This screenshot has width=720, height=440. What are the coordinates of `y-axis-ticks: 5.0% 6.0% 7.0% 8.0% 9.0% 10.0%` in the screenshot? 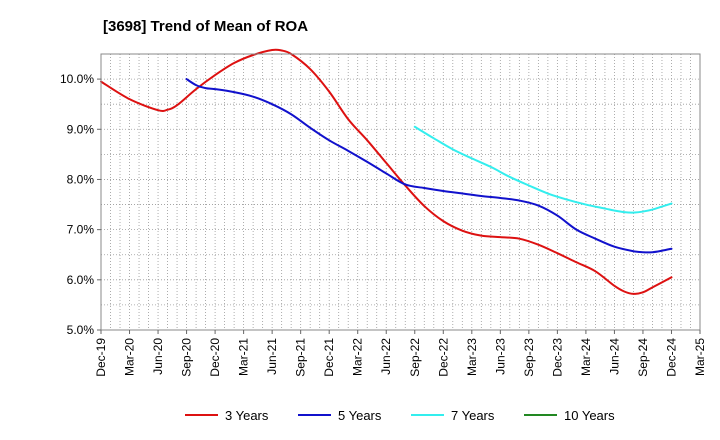 It's located at (80, 204).